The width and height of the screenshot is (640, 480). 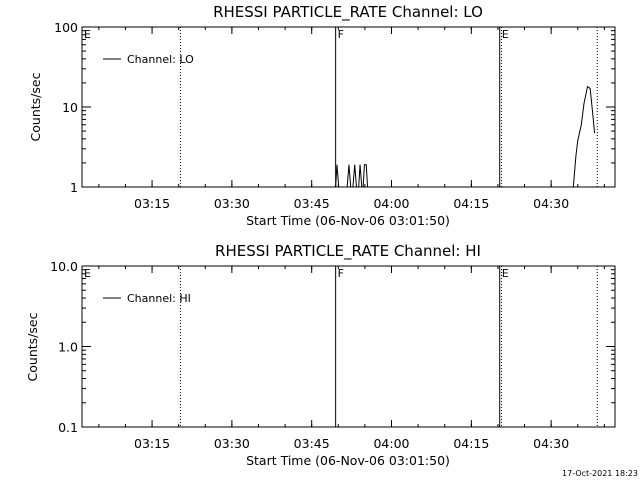 I want to click on lo-edge-marker-label: E, so click(x=87, y=34).